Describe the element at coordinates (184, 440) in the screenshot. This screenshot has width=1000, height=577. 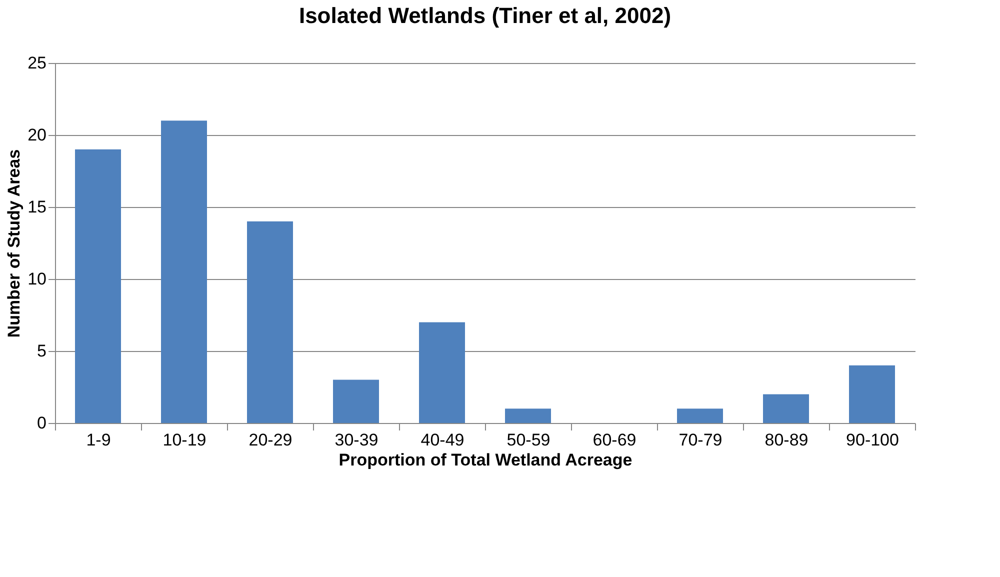
I see `x-tick-label: 10-19` at that location.